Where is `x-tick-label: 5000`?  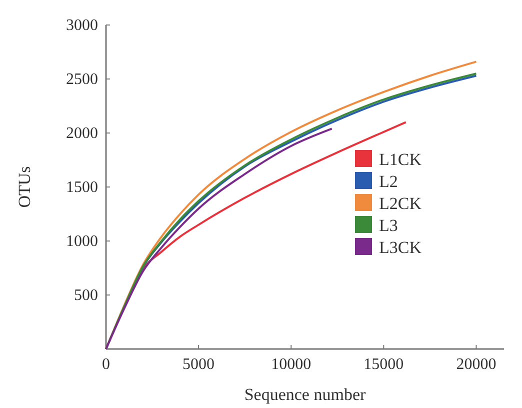 x-tick-label: 5000 is located at coordinates (198, 364).